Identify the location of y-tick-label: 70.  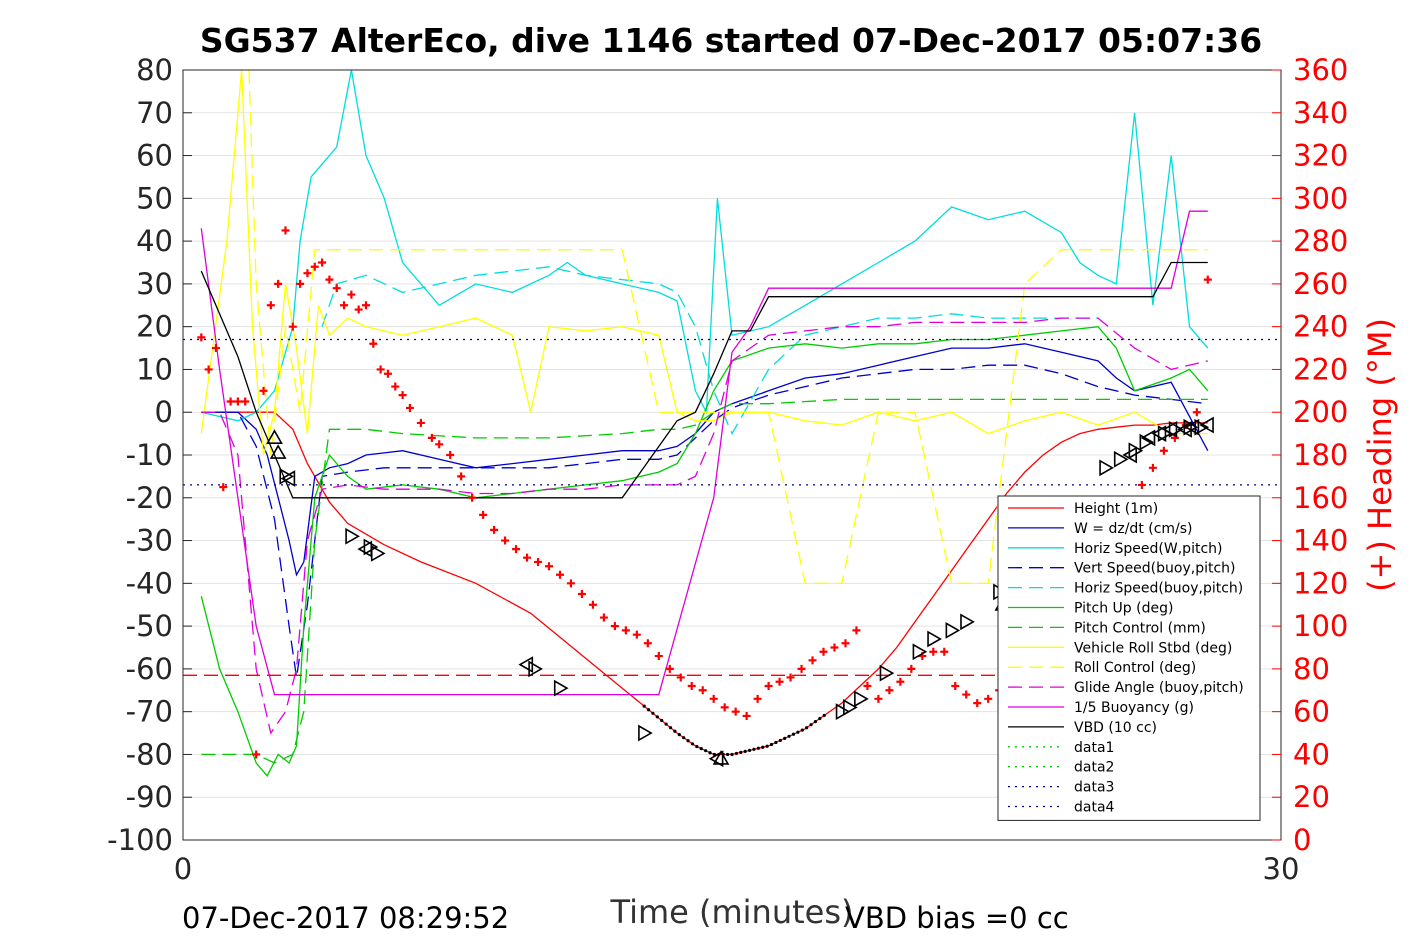
(154, 113).